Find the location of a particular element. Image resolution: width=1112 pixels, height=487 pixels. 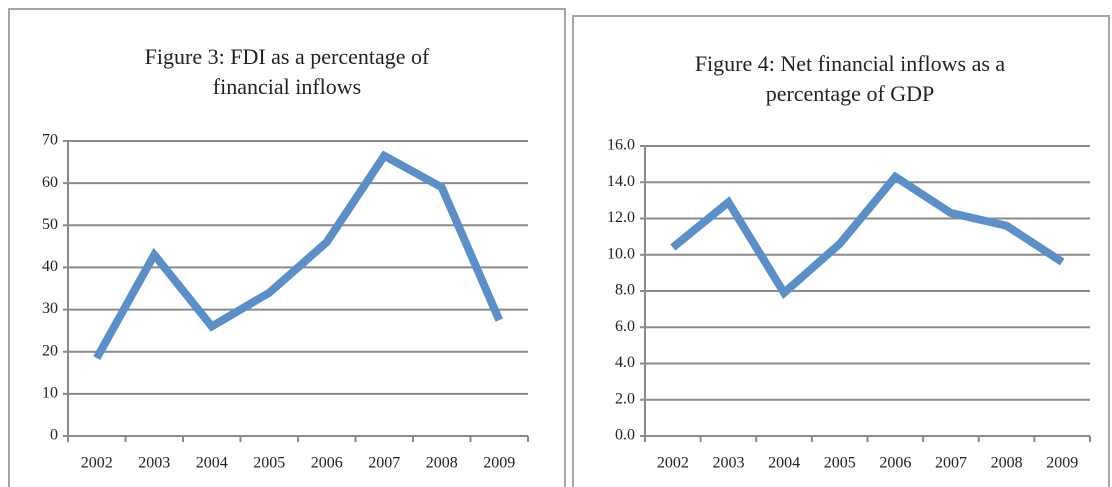

y-tick-label: 20 is located at coordinates (50, 350).